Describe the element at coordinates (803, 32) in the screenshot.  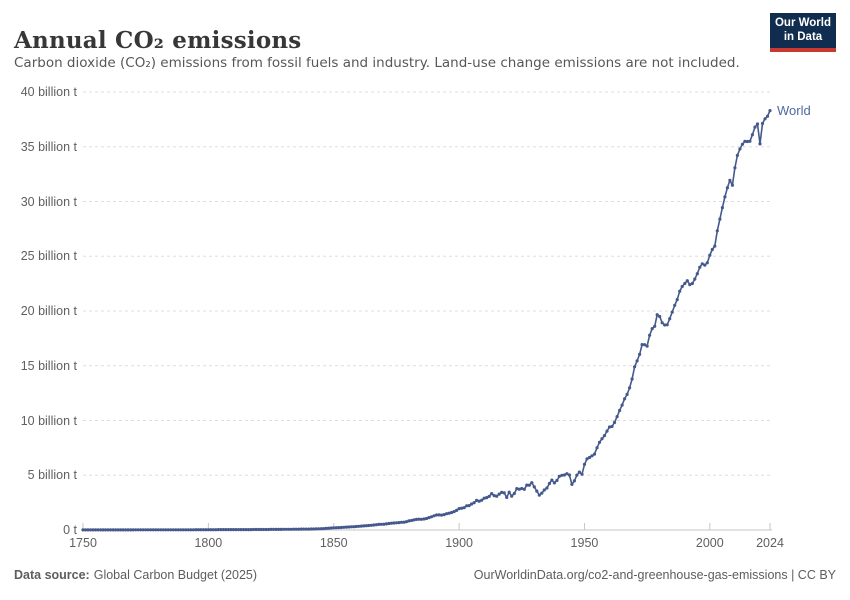
I see `owid-logo: Our World in Data` at that location.